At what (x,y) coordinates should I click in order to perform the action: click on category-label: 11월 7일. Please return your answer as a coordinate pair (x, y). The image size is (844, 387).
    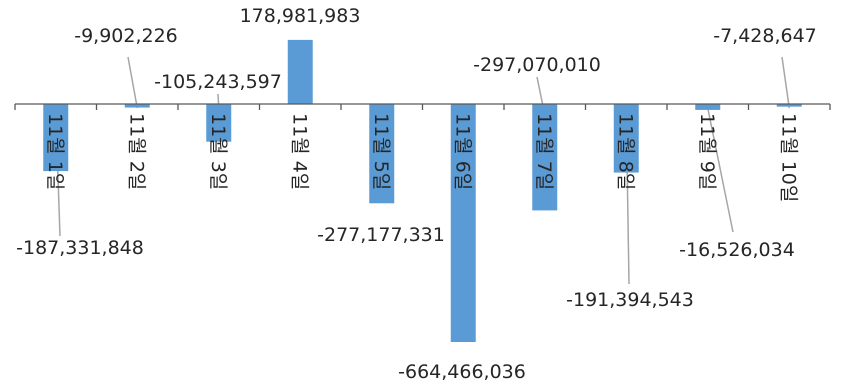
    Looking at the image, I should click on (544, 151).